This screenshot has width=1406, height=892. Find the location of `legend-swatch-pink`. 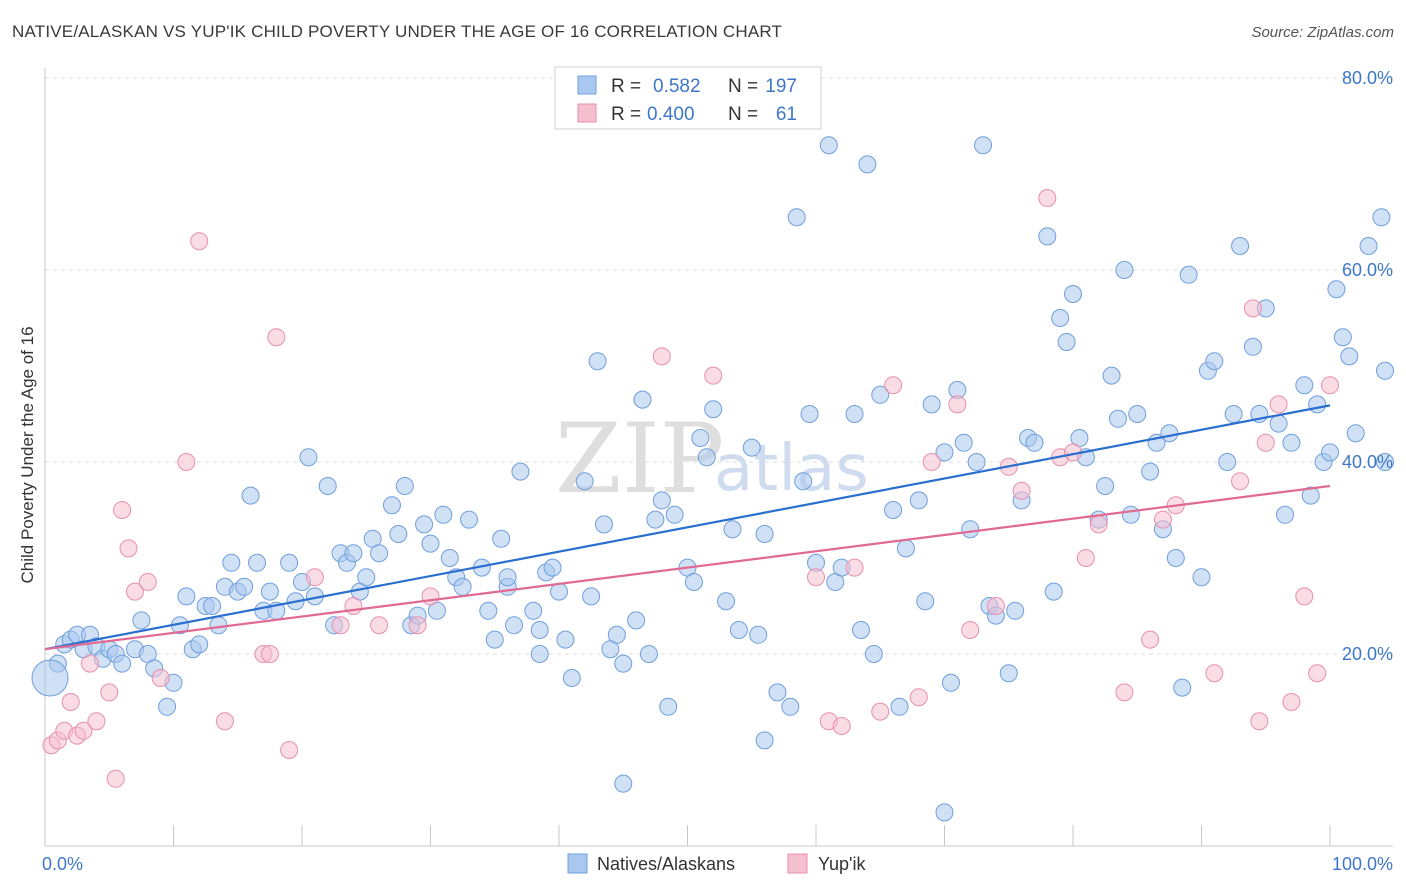

legend-swatch-pink is located at coordinates (587, 113).